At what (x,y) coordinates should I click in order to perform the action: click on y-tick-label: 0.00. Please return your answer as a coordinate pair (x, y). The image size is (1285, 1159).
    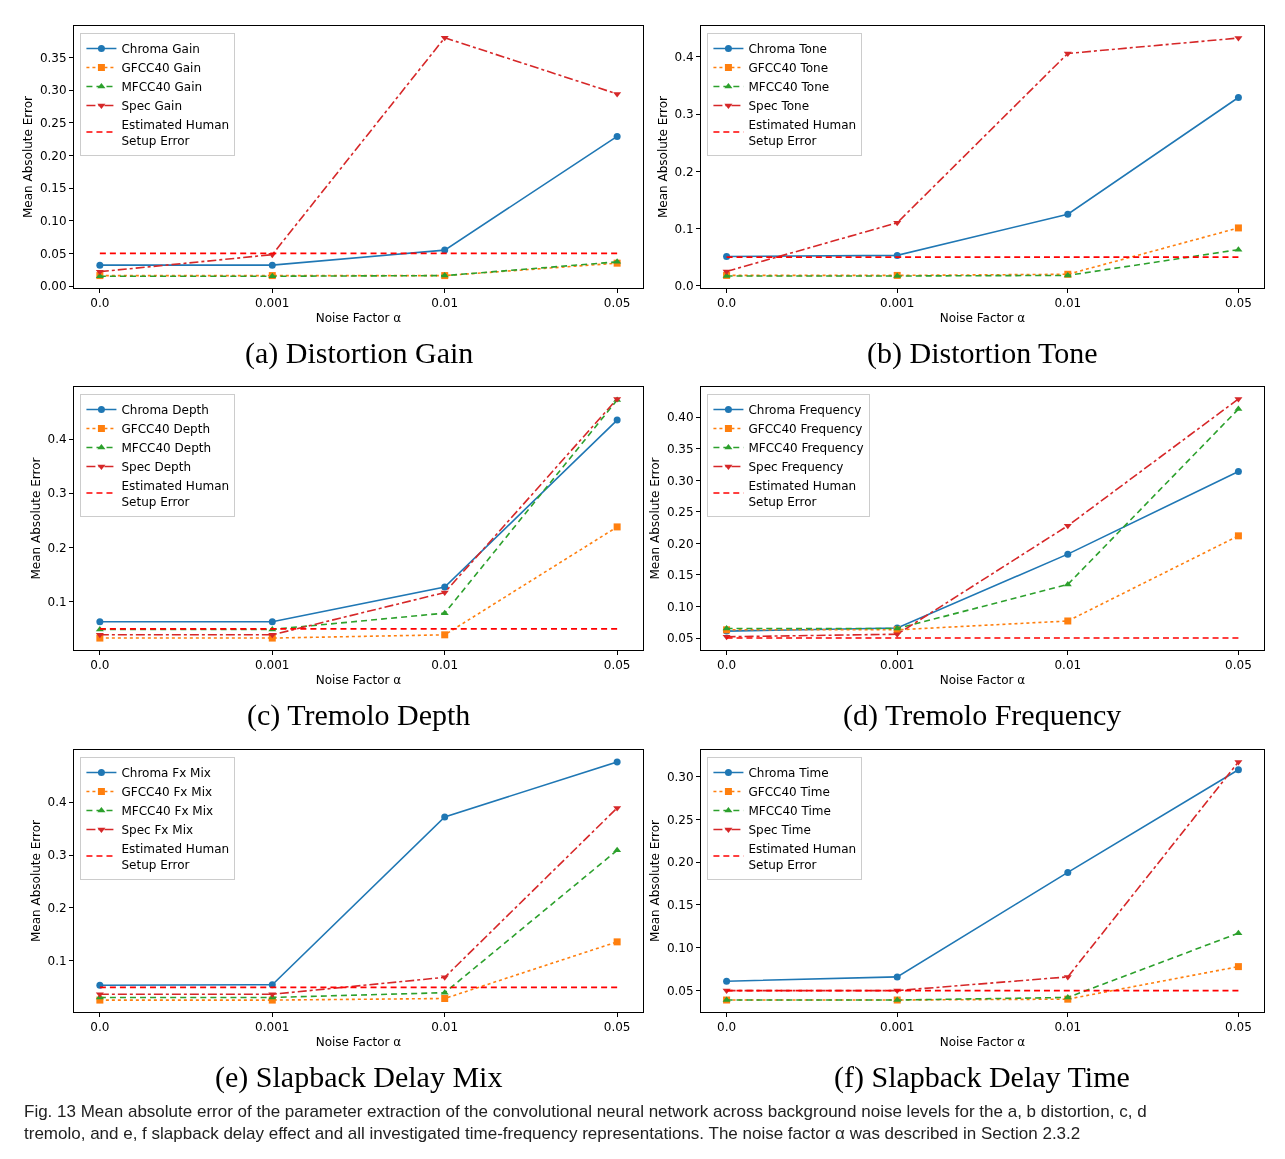
    Looking at the image, I should click on (53, 286).